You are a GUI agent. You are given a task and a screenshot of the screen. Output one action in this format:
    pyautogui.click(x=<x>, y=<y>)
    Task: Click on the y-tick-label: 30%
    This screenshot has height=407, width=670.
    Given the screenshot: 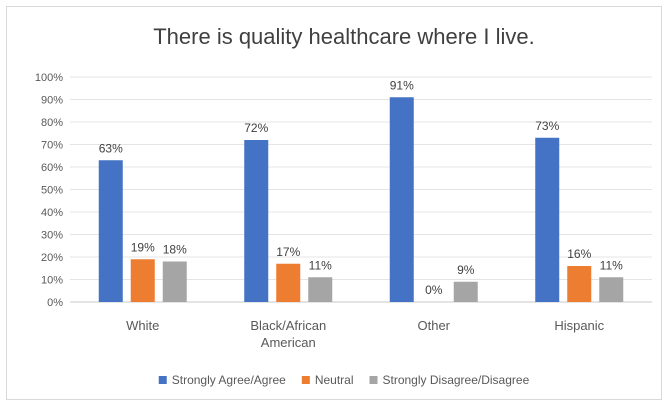 What is the action you would take?
    pyautogui.click(x=52, y=236)
    